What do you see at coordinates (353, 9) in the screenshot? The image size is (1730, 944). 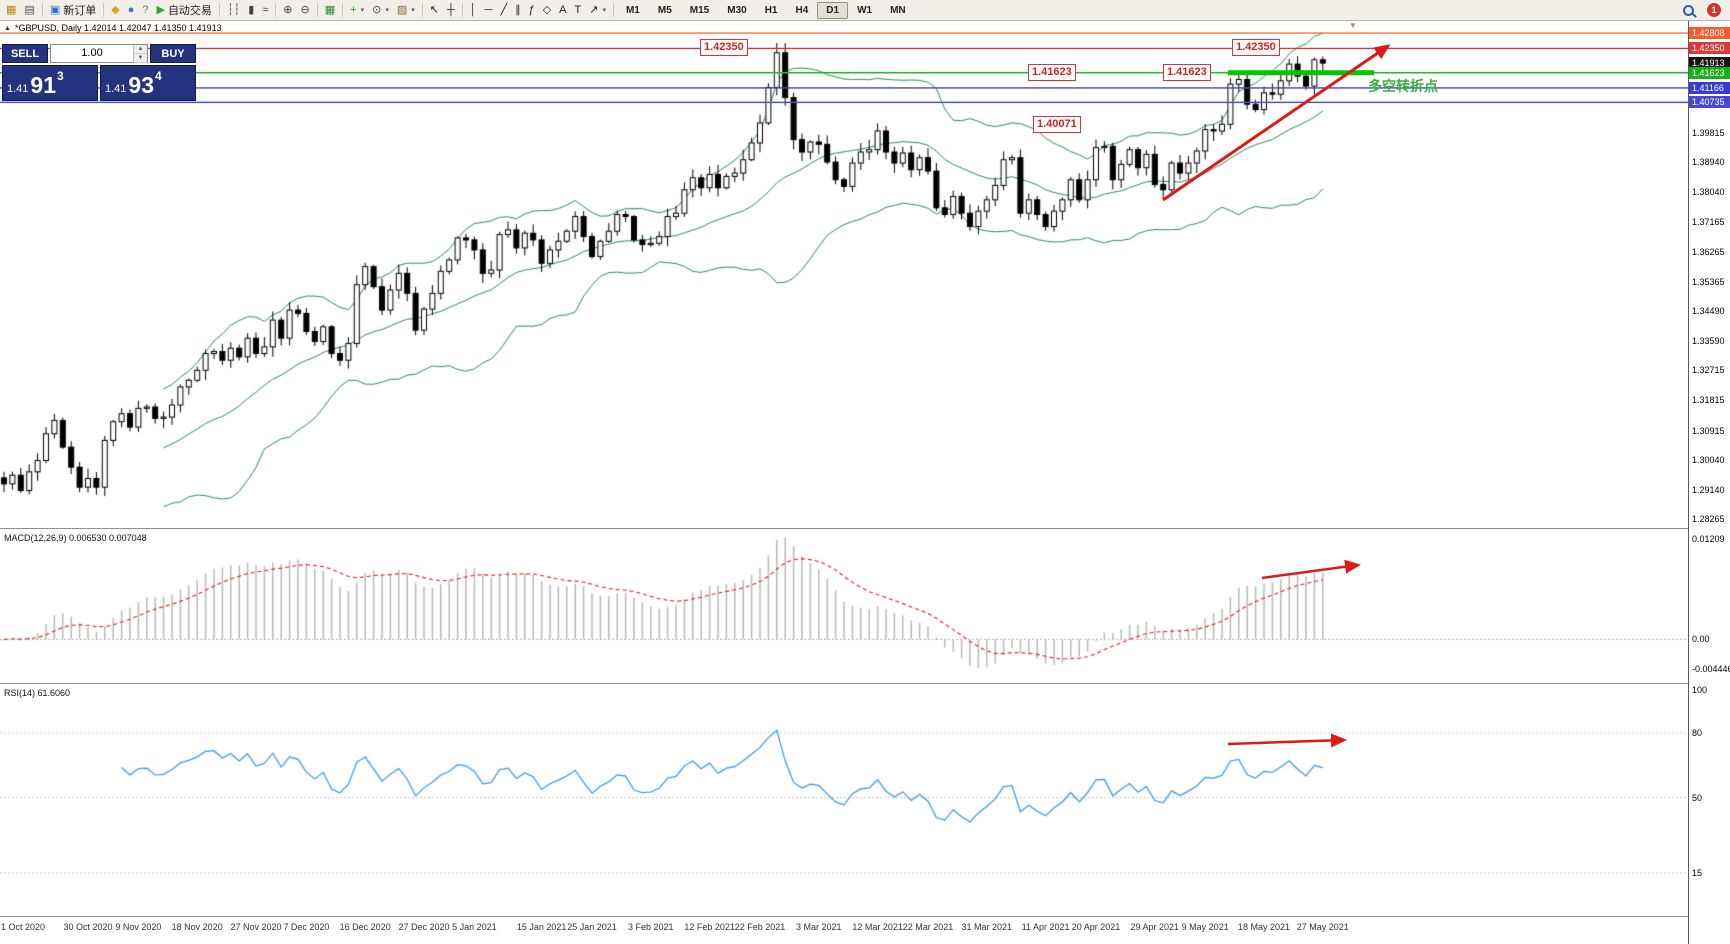 I see `indicators-icon: +` at bounding box center [353, 9].